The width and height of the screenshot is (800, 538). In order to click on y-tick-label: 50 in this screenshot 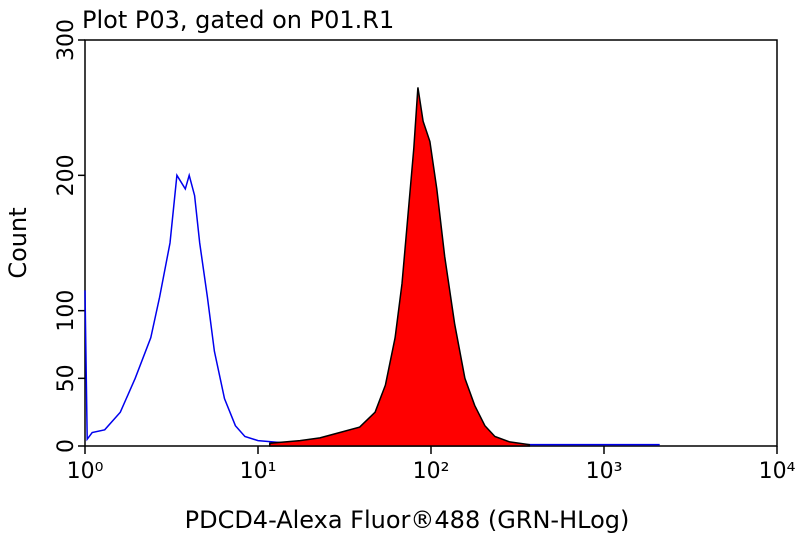, I will do `click(66, 378)`.